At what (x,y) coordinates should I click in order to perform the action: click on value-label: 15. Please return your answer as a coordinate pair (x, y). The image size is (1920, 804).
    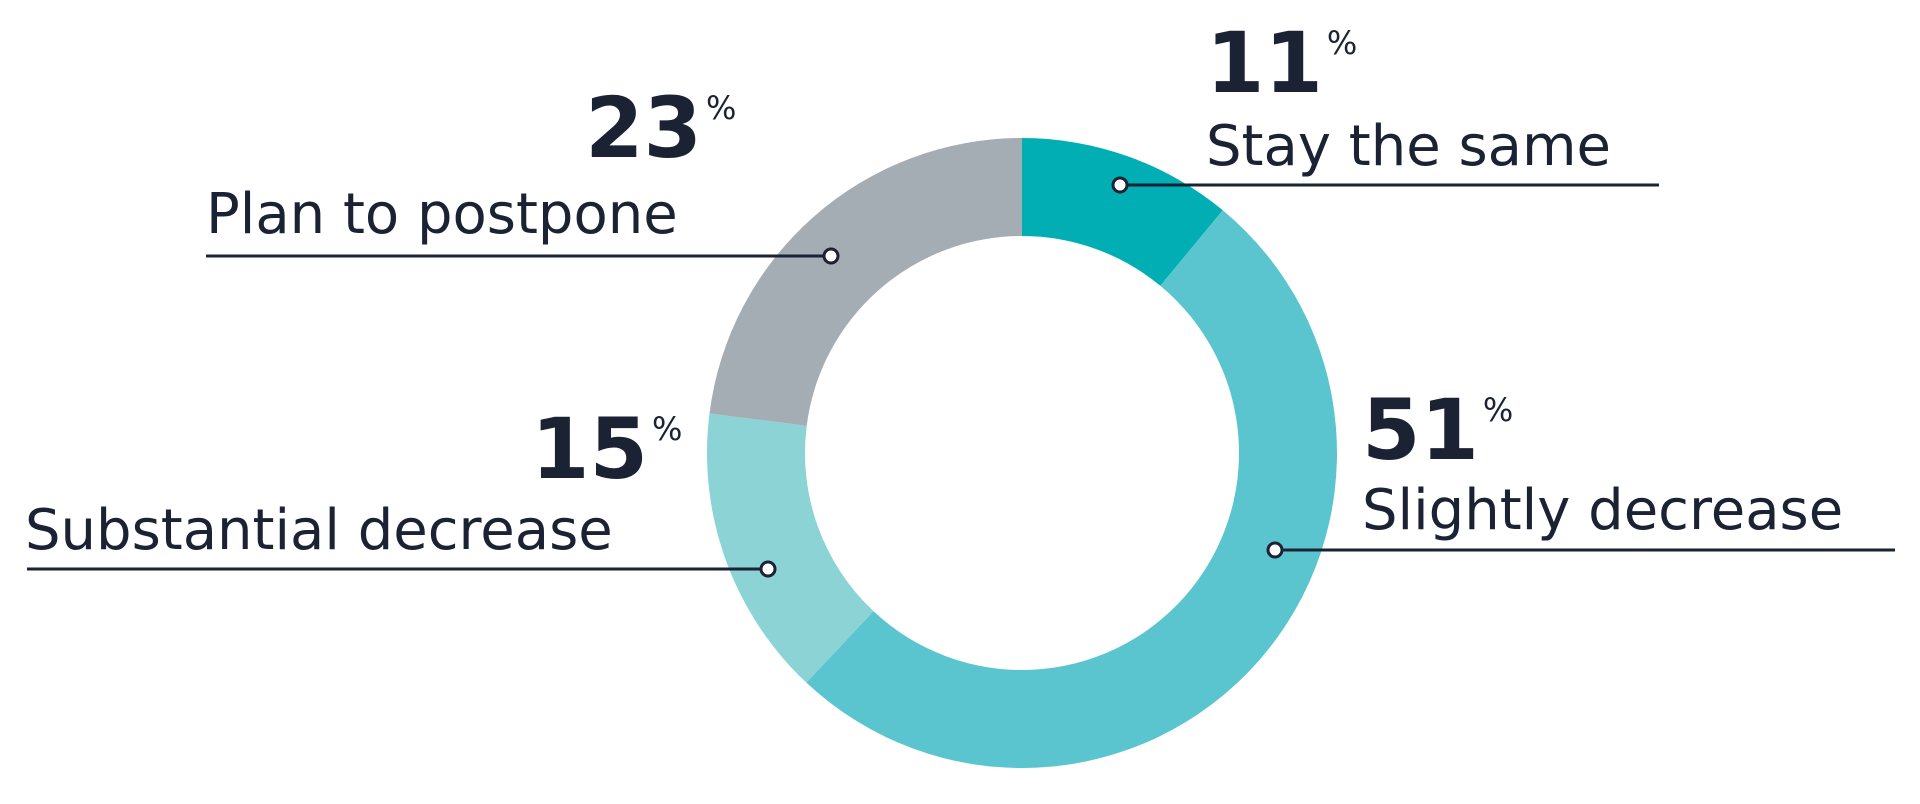
    Looking at the image, I should click on (589, 449).